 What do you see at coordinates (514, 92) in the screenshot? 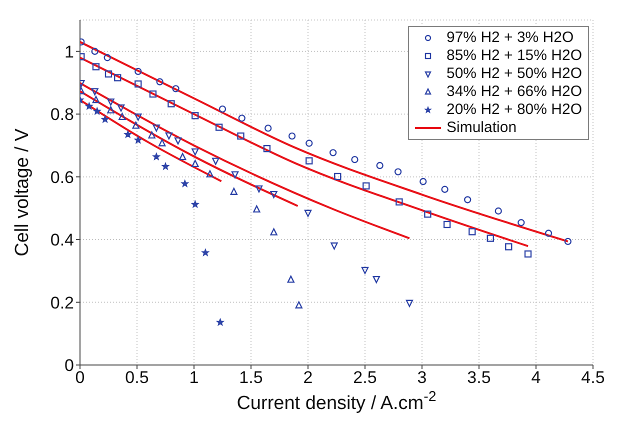
I see `legend-label: 34% H2 + 66% H2O` at bounding box center [514, 92].